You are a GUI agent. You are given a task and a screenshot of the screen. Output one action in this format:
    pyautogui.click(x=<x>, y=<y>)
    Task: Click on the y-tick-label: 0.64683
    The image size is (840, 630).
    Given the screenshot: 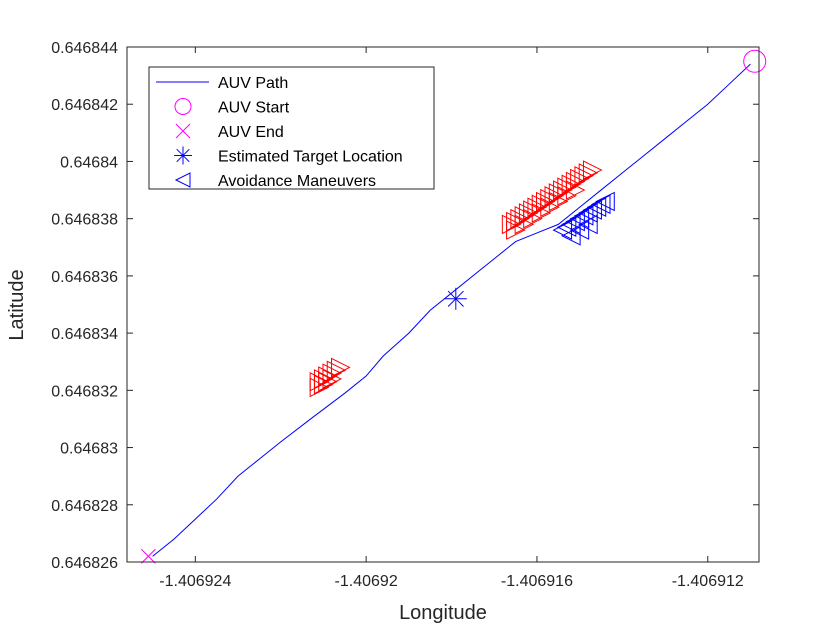 What is the action you would take?
    pyautogui.click(x=89, y=449)
    